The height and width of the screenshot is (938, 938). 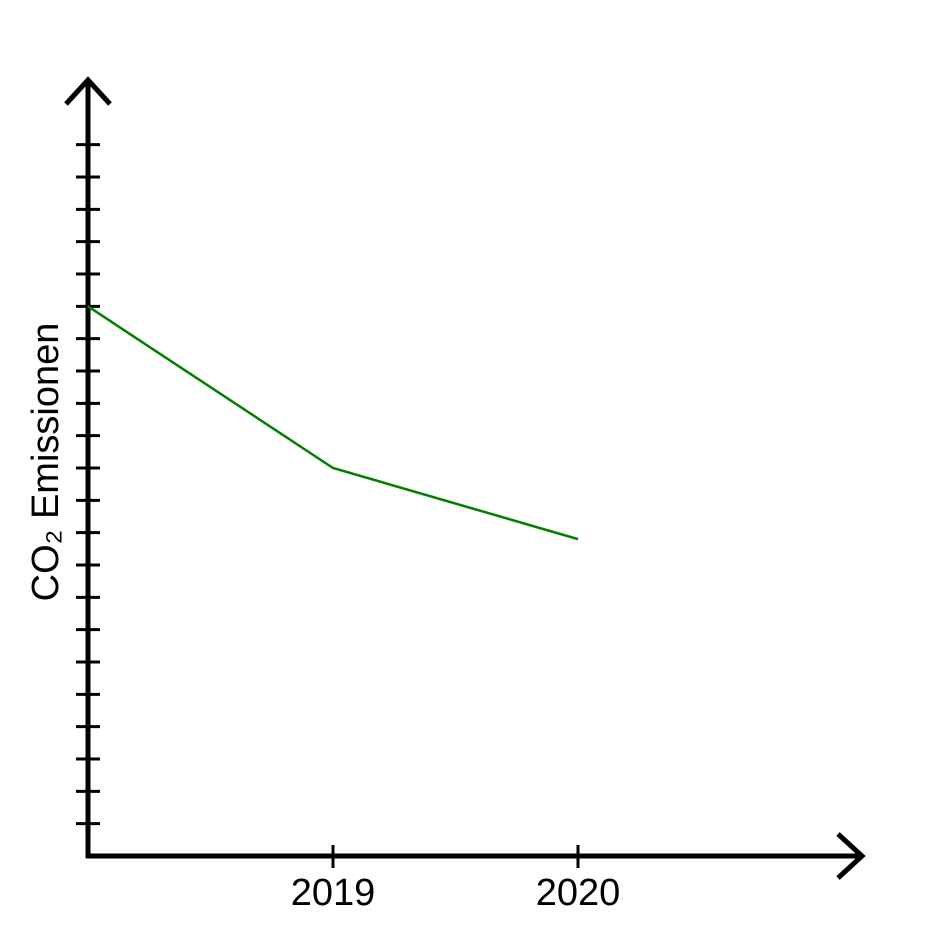 What do you see at coordinates (851, 856) in the screenshot?
I see `x-axis-arrow` at bounding box center [851, 856].